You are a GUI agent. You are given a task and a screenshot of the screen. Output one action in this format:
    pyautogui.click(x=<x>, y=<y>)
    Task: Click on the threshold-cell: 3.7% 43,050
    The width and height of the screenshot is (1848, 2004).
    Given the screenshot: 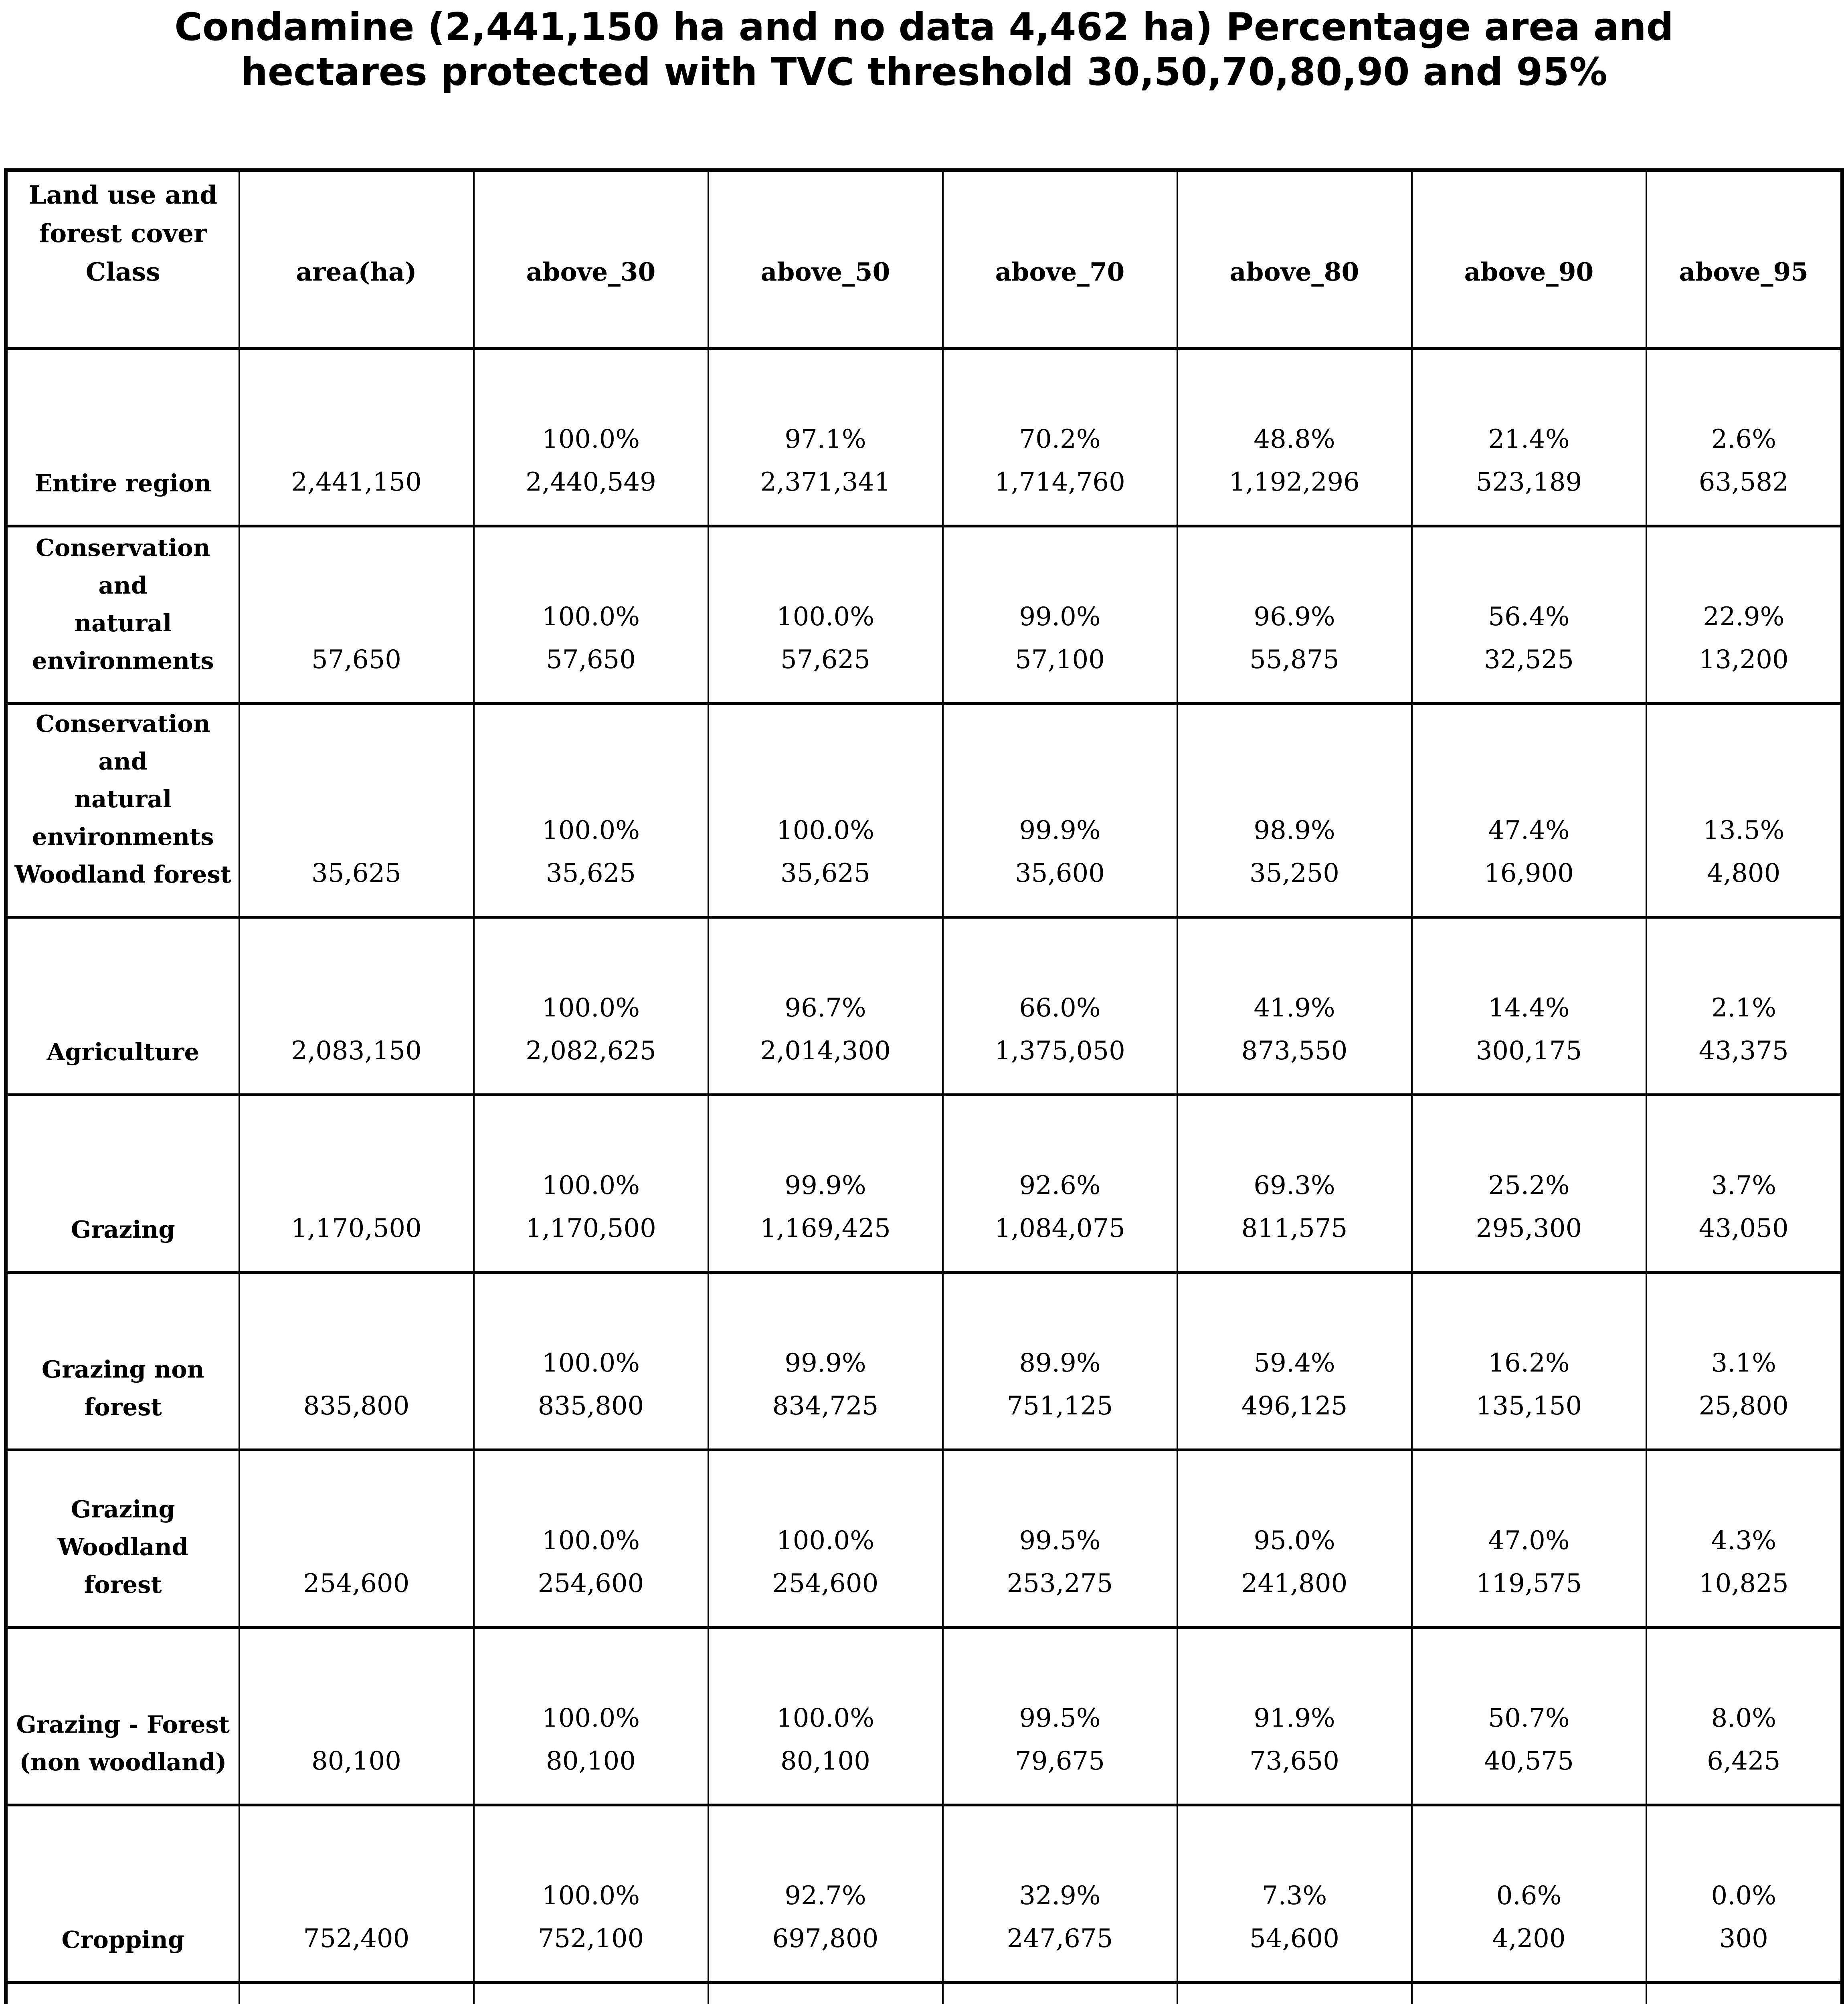 What is the action you would take?
    pyautogui.click(x=1744, y=1184)
    